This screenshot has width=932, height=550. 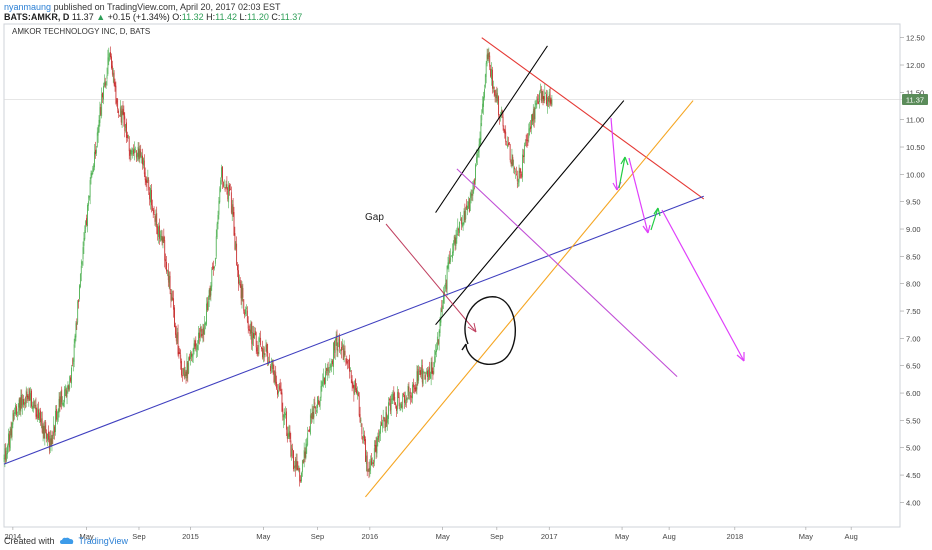 I want to click on x-tick-label: 2015, so click(x=190, y=536).